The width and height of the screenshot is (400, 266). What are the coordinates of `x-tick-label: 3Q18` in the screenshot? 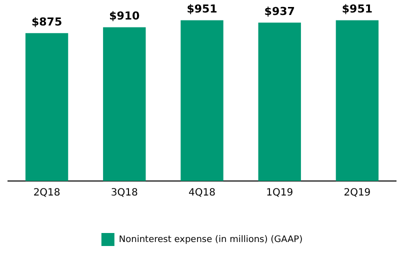 It's located at (124, 193).